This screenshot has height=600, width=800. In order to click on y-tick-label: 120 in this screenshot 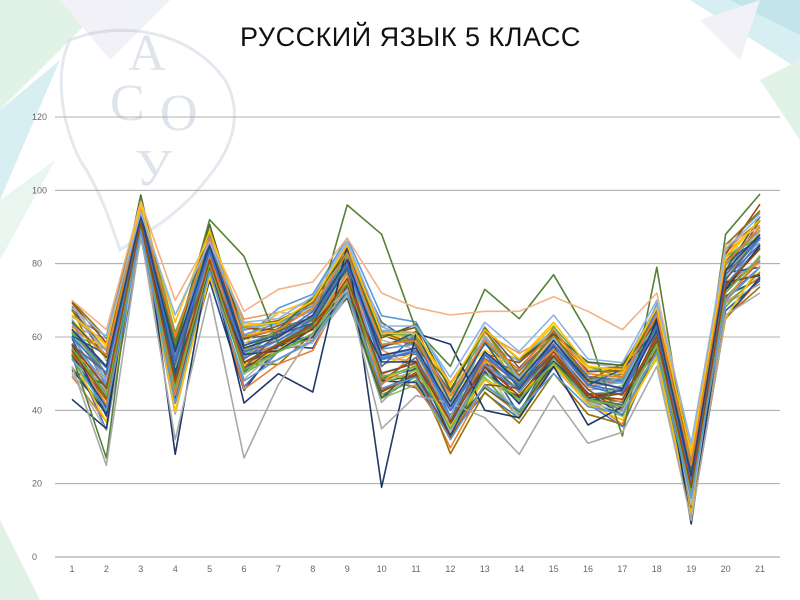, I will do `click(39, 117)`.